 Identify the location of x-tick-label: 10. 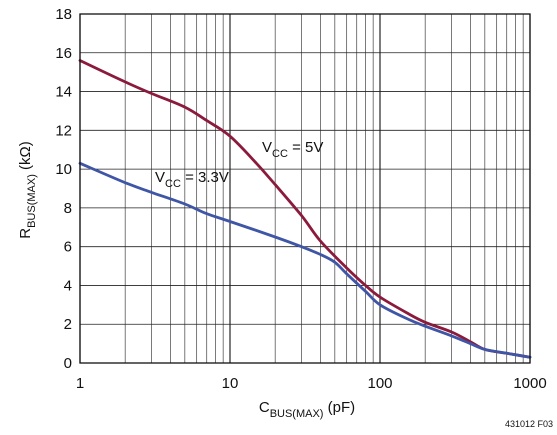
(230, 383).